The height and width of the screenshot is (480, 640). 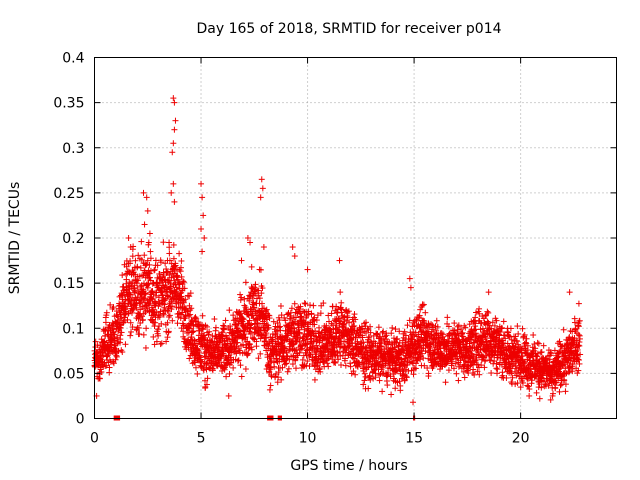 I want to click on y-tick-label: 0.1, so click(x=73, y=329).